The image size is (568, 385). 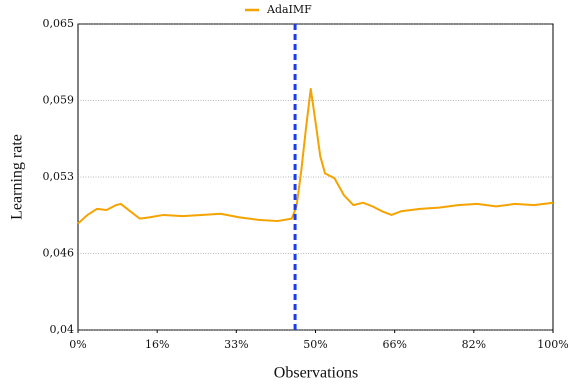 I want to click on x-tick-label: 66%, so click(x=394, y=344).